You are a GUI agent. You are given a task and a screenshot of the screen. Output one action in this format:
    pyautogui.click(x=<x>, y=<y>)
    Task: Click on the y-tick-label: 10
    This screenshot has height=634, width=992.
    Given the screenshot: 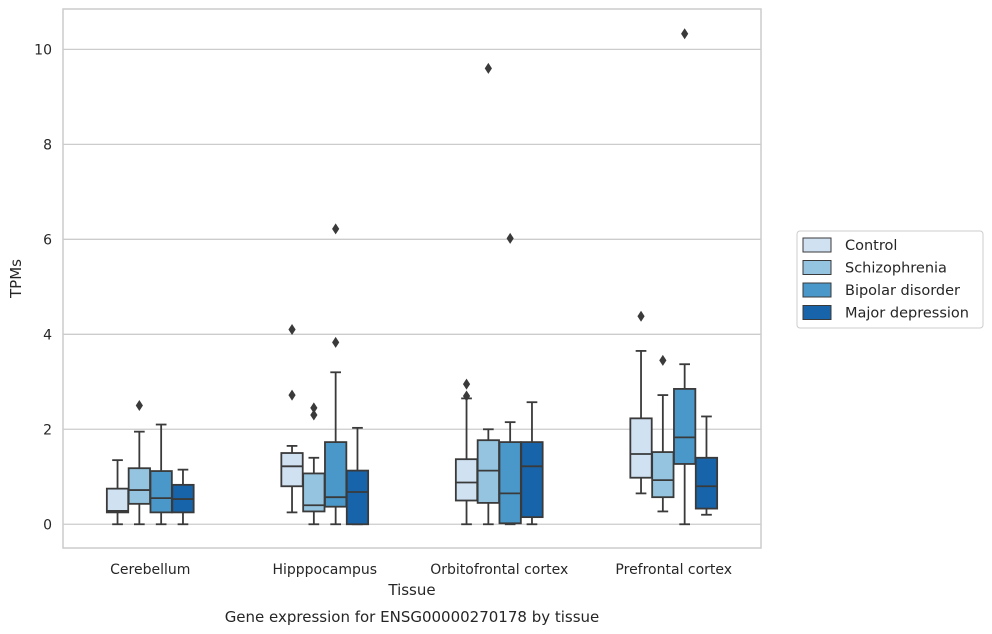 What is the action you would take?
    pyautogui.click(x=43, y=50)
    